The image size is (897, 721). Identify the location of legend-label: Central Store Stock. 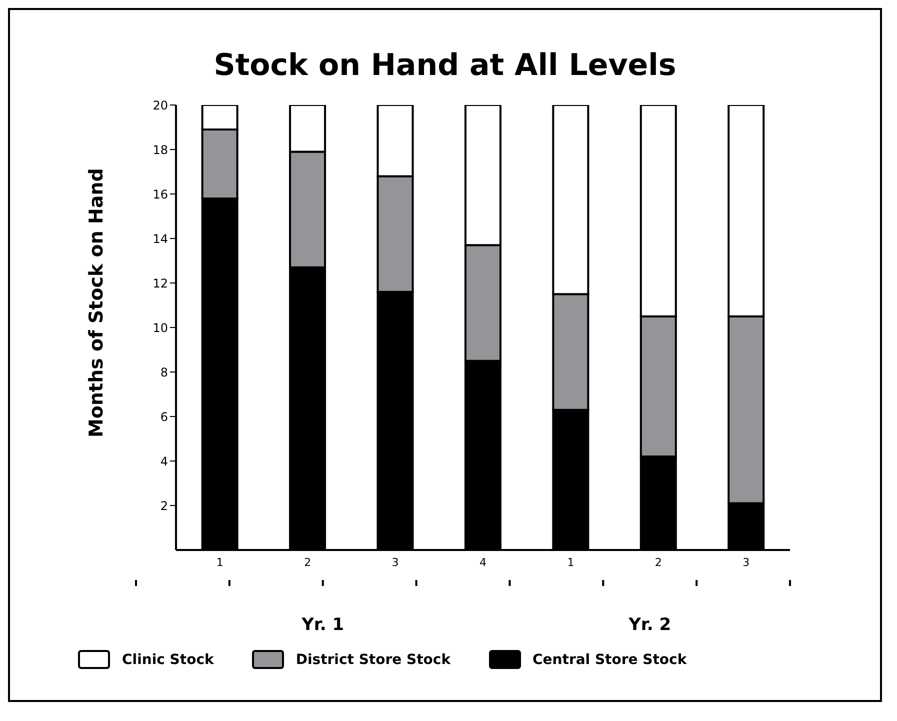
(609, 660).